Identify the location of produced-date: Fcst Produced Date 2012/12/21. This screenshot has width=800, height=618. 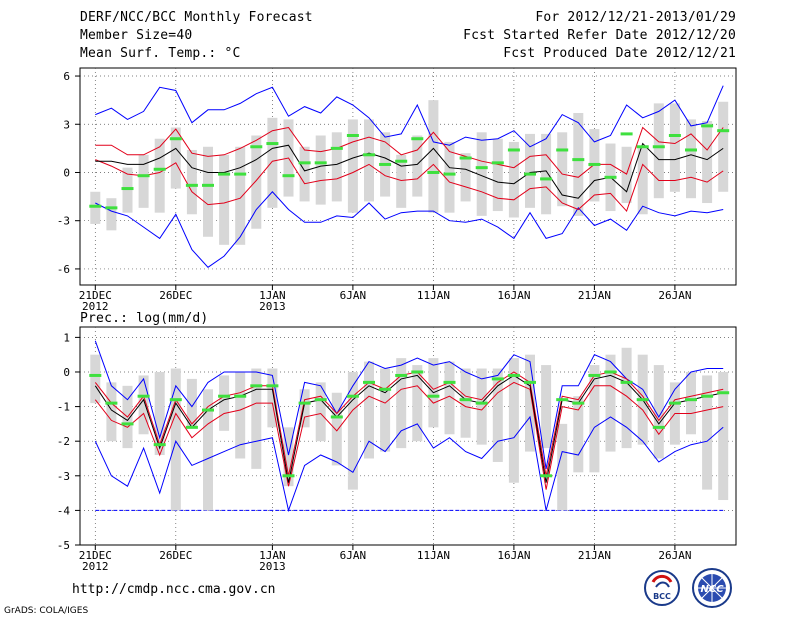
(619, 53).